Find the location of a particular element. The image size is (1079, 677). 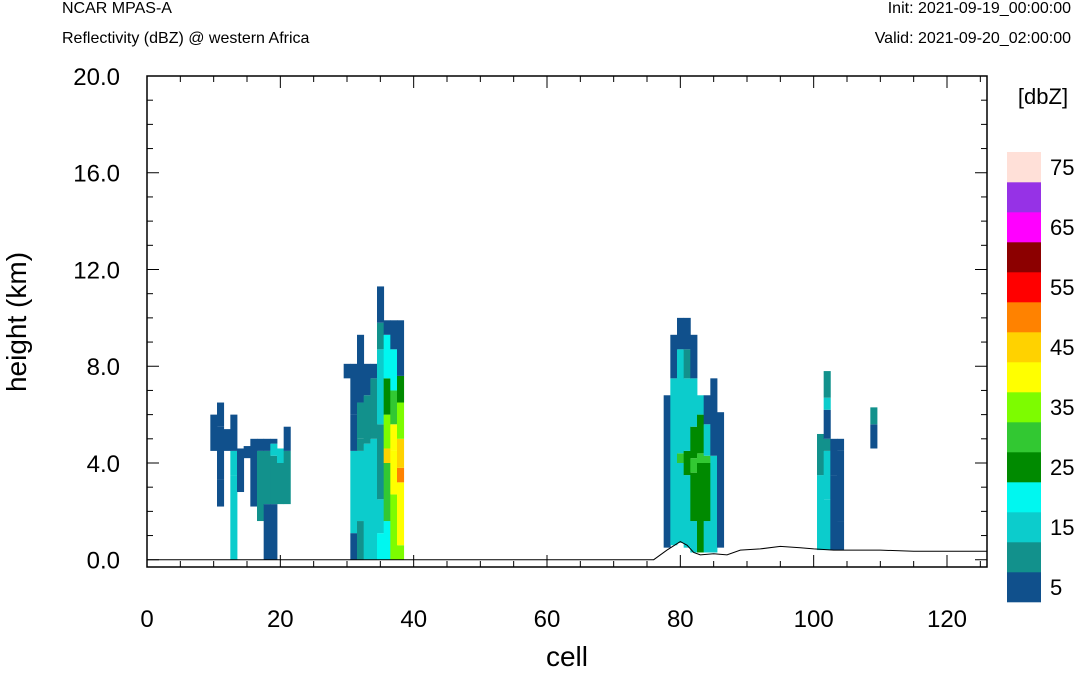

y-axis-label: height (km) is located at coordinates (16, 322).